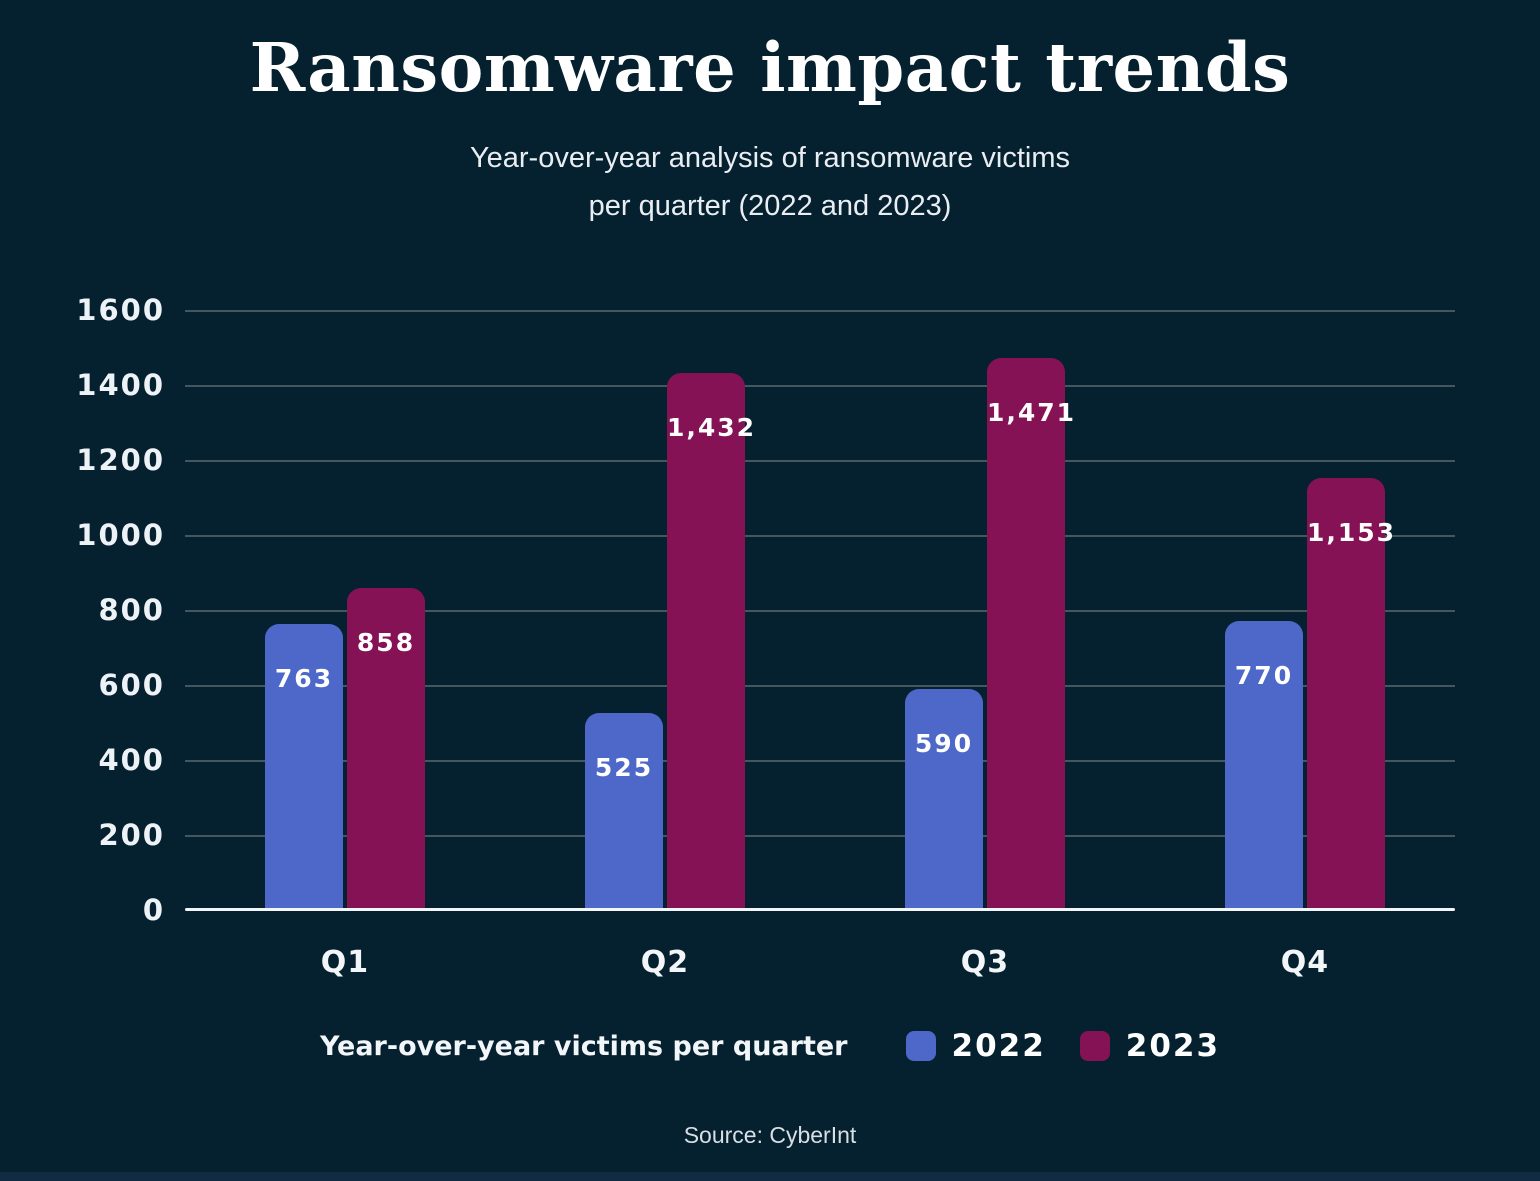 The width and height of the screenshot is (1540, 1181). Describe the element at coordinates (1264, 675) in the screenshot. I see `bar-value-label: 770` at that location.